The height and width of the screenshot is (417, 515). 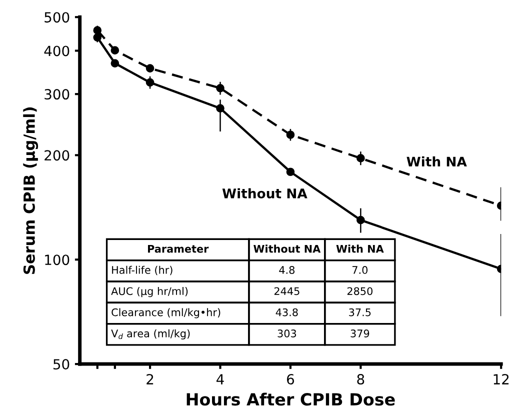 What do you see at coordinates (359, 291) in the screenshot?
I see `annotation: 2850` at bounding box center [359, 291].